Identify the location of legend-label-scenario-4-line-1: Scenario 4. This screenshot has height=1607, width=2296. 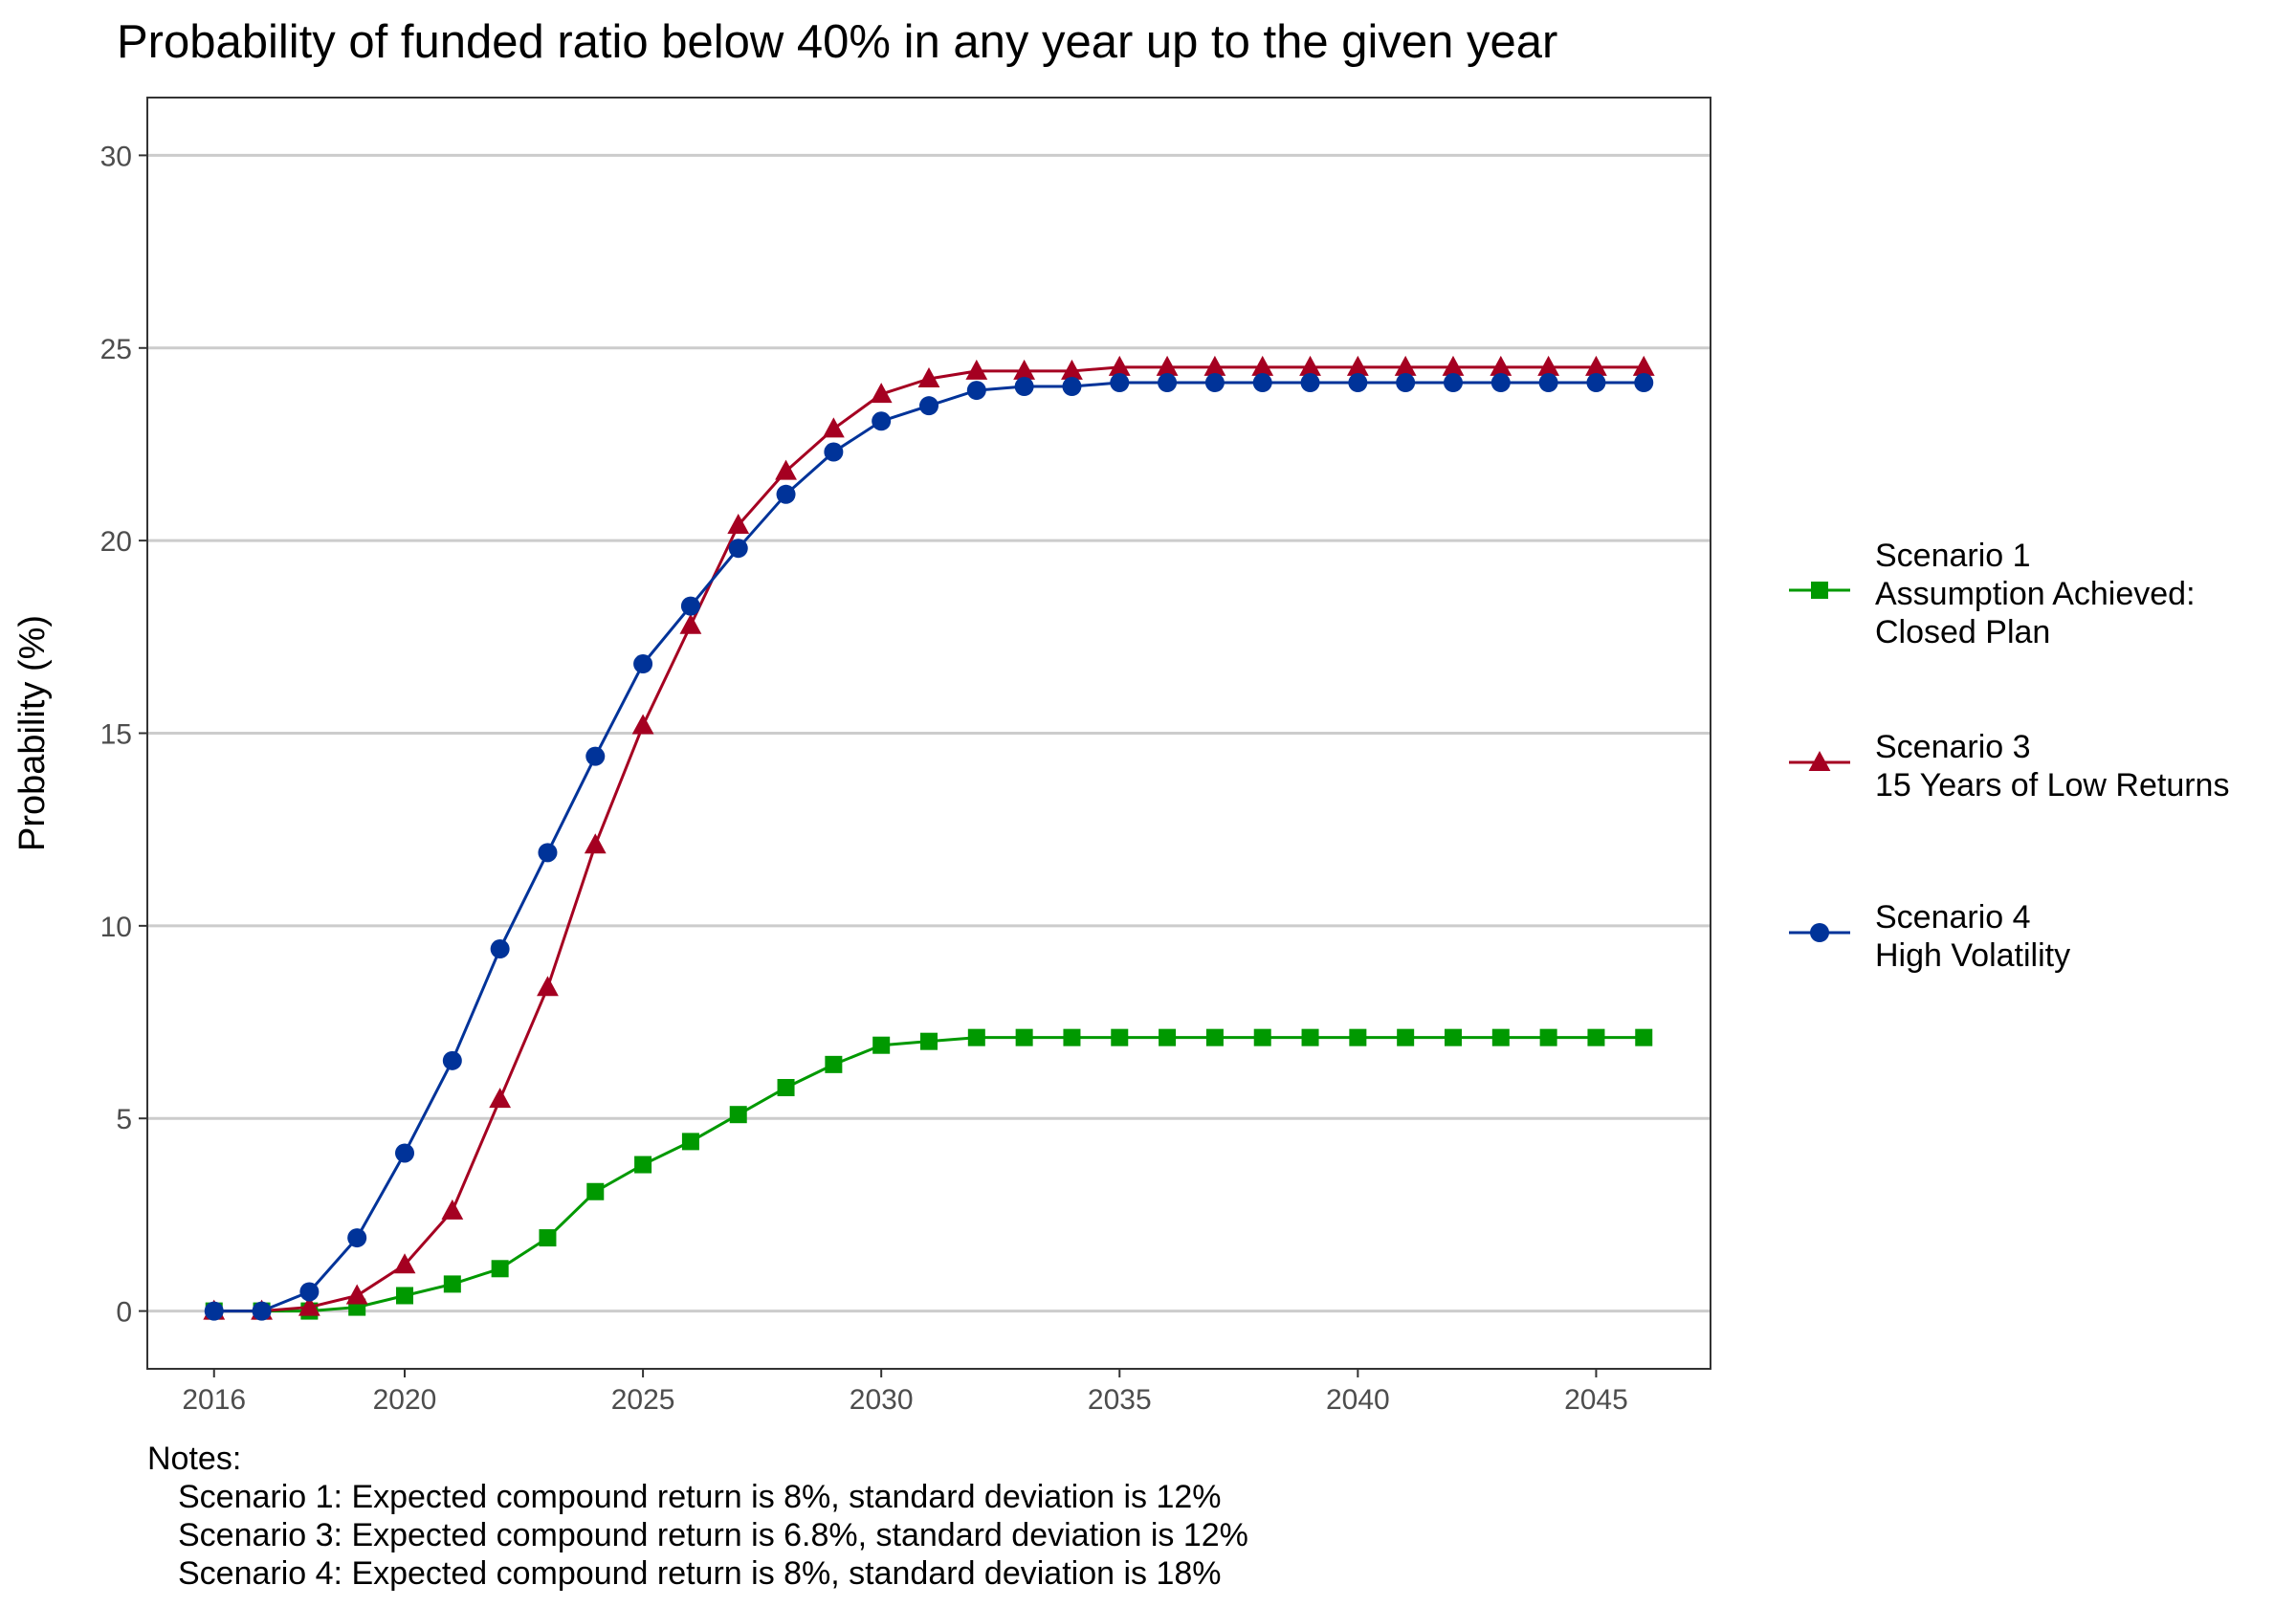
(1953, 917).